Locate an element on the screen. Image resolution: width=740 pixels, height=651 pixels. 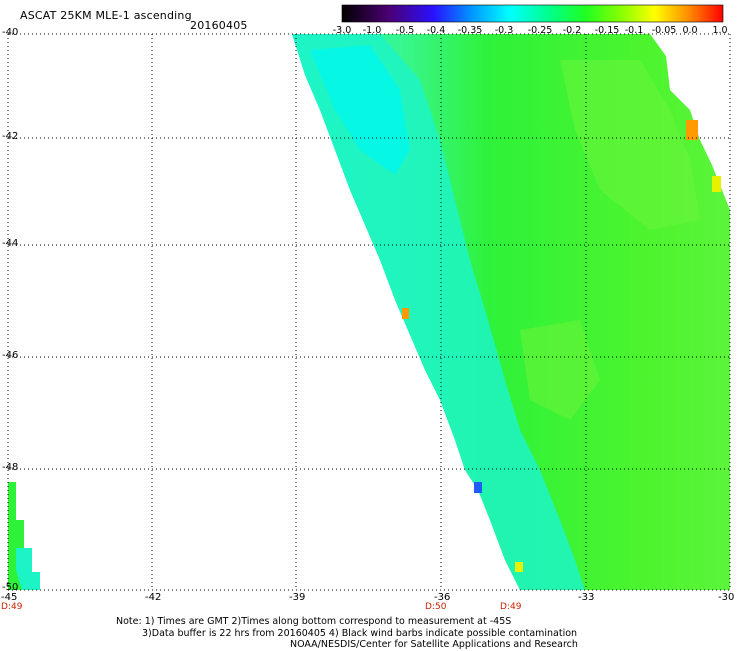
x-tick-label: -33 is located at coordinates (586, 597).